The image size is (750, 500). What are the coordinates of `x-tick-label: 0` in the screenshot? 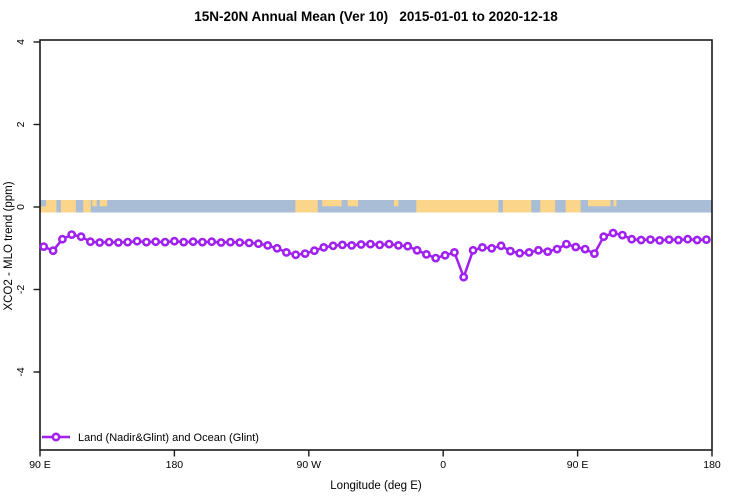 It's located at (443, 465).